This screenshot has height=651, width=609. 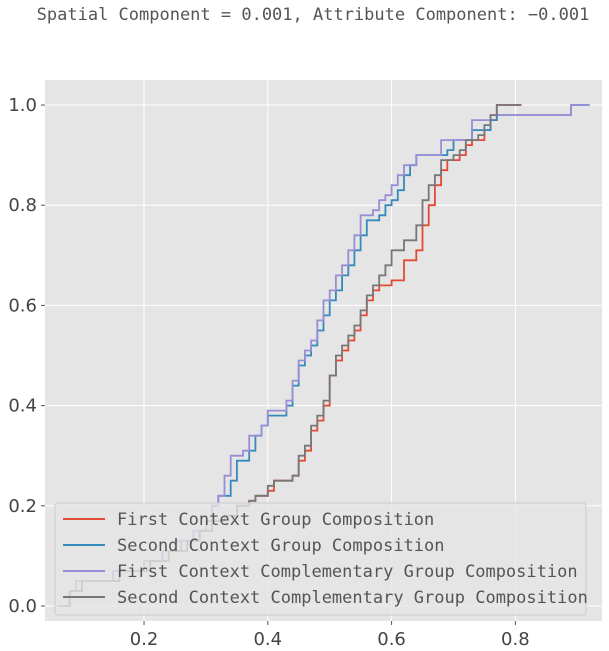 What do you see at coordinates (391, 639) in the screenshot?
I see `x-tick-label: 0.6` at bounding box center [391, 639].